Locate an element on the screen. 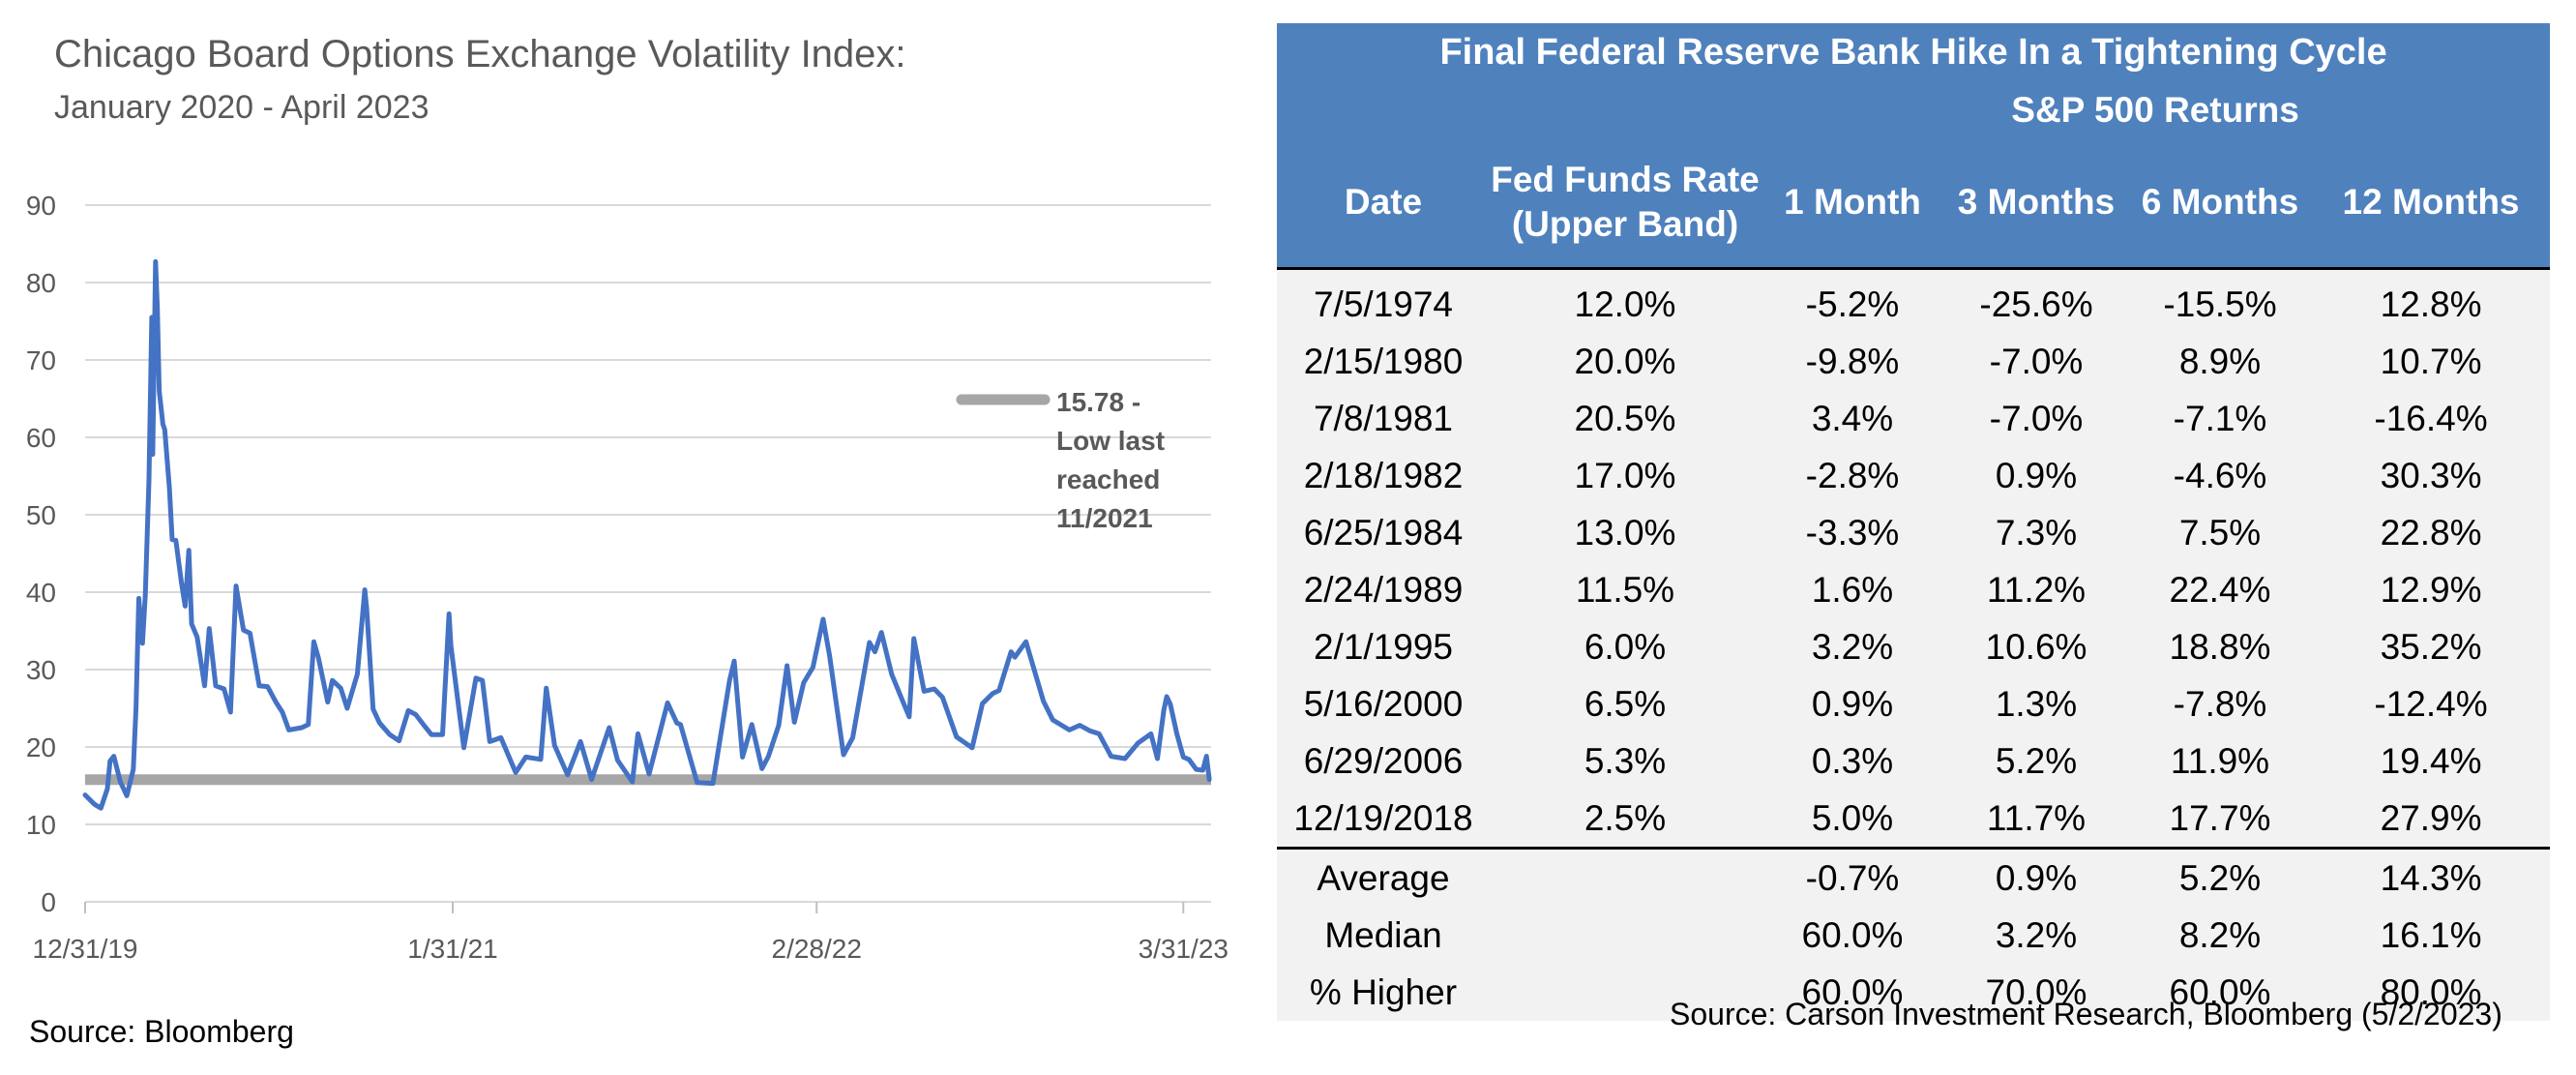 The height and width of the screenshot is (1075, 2576). table-cell: 2/24/1989 is located at coordinates (1383, 589).